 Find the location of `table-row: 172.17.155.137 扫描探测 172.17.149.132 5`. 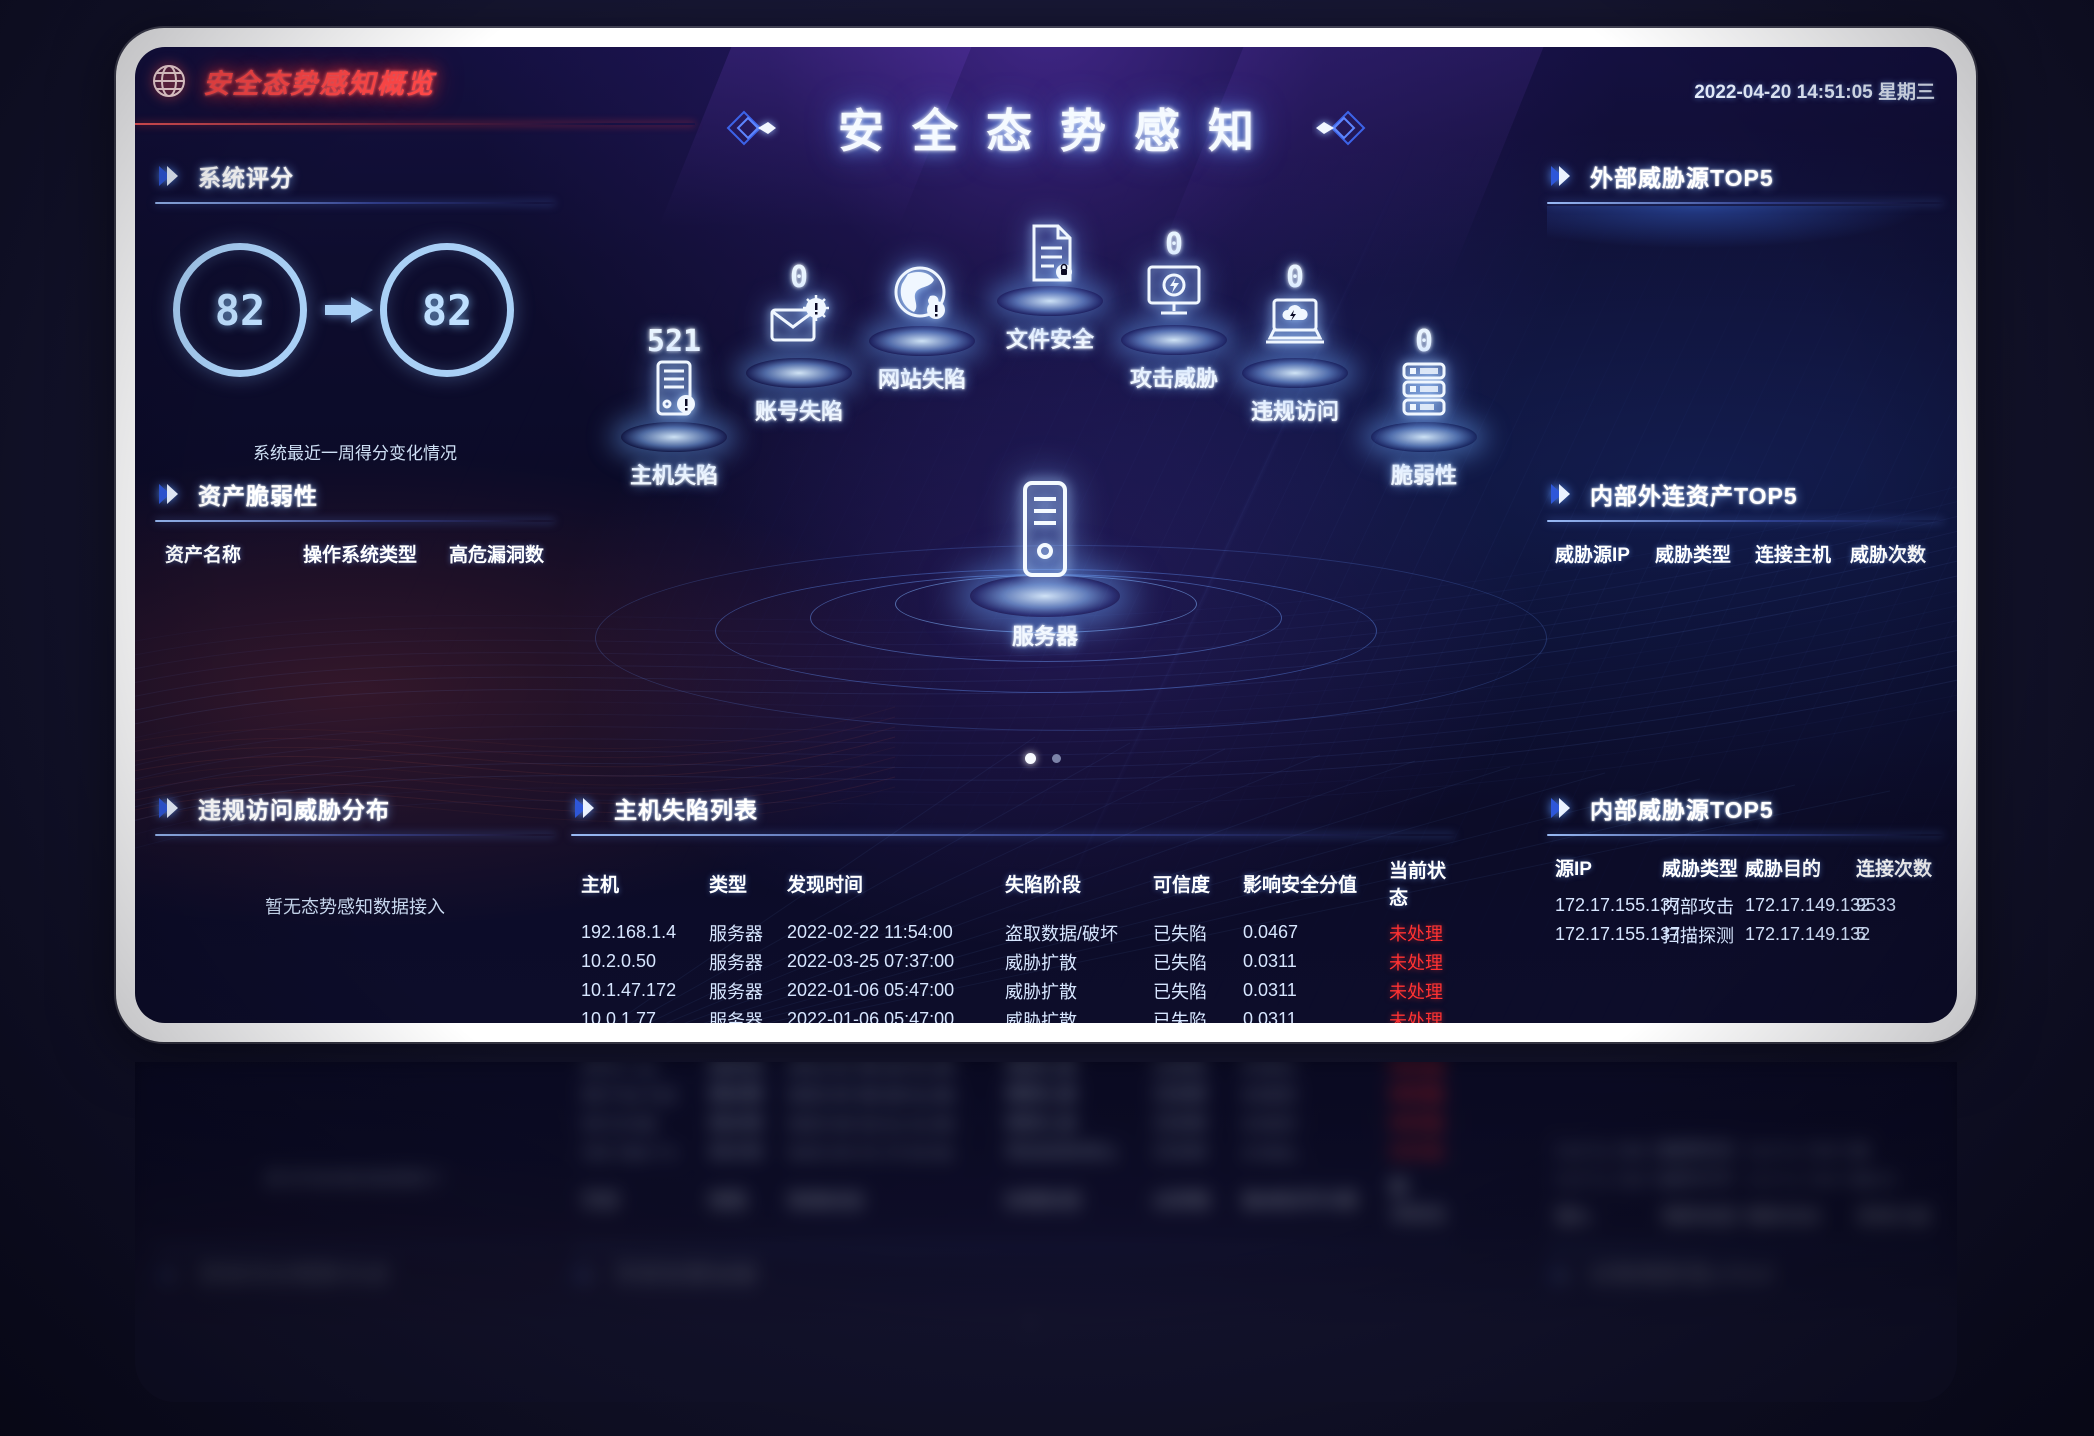

table-row: 172.17.155.137 扫描探测 172.17.149.132 5 is located at coordinates (1749, 934).